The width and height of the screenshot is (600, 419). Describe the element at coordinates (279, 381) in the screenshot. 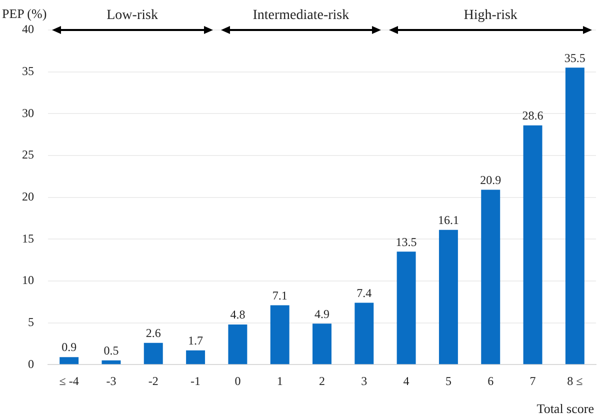

I see `x-tick-label: 1` at that location.